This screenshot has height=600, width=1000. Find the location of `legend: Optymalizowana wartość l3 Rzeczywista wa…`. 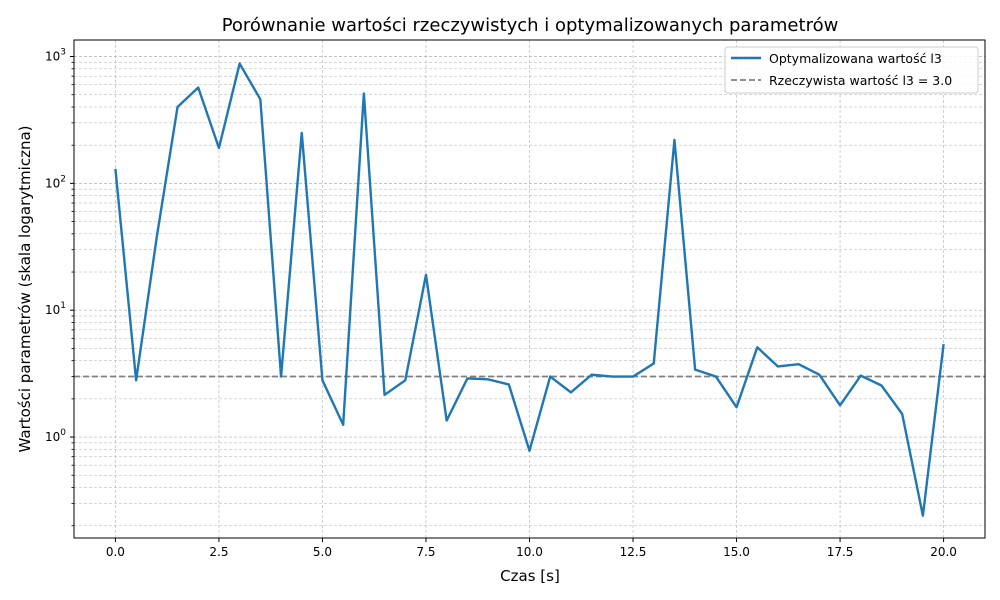

legend: Optymalizowana wartość l3 Rzeczywista wa… is located at coordinates (851, 70).